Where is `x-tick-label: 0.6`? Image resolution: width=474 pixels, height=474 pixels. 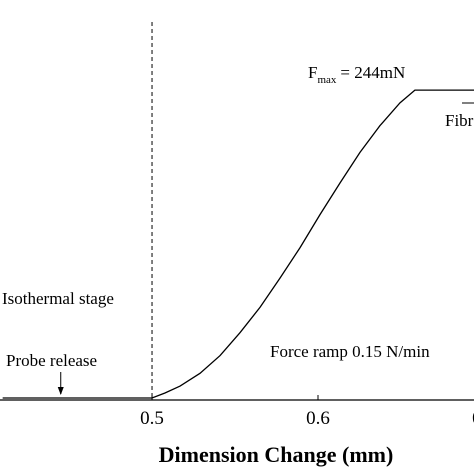
x-tick-label: 0.6 is located at coordinates (318, 418).